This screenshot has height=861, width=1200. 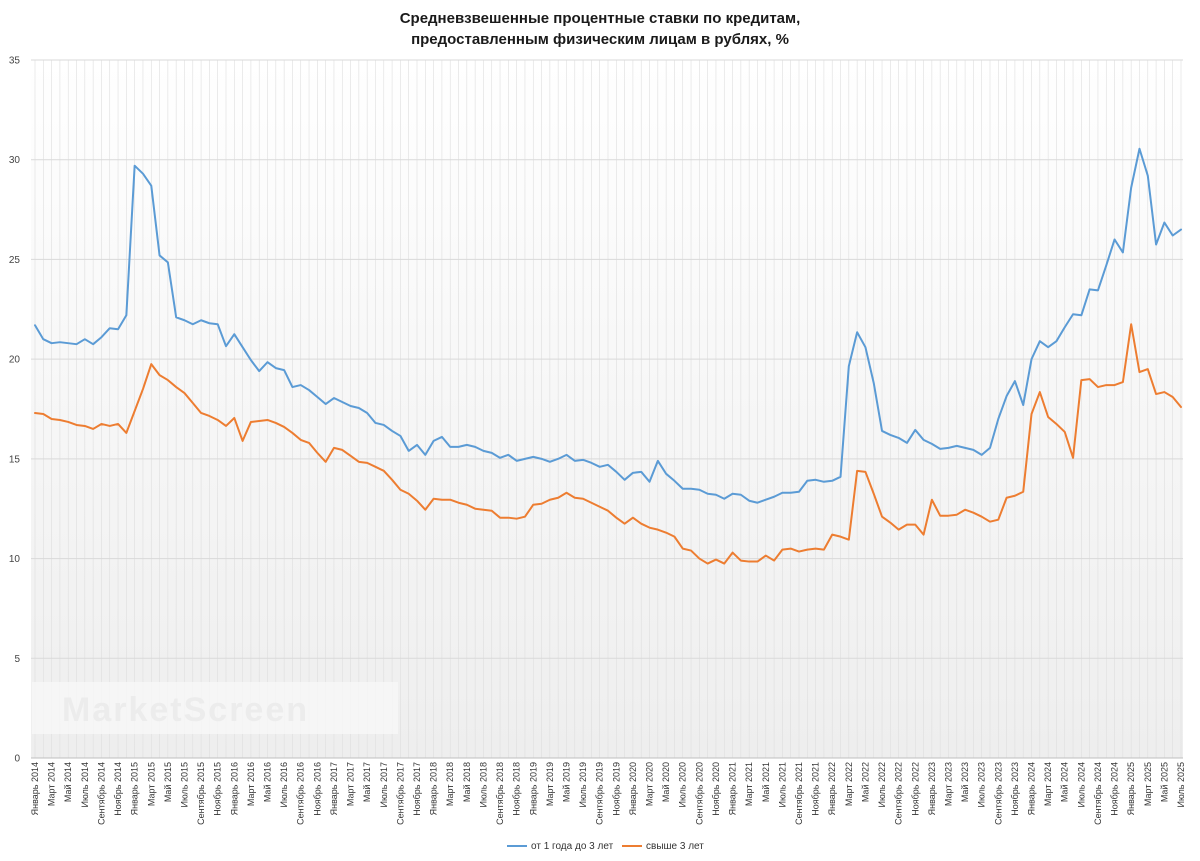 I want to click on x-tick-label: Июль 2024, so click(x=1081, y=784).